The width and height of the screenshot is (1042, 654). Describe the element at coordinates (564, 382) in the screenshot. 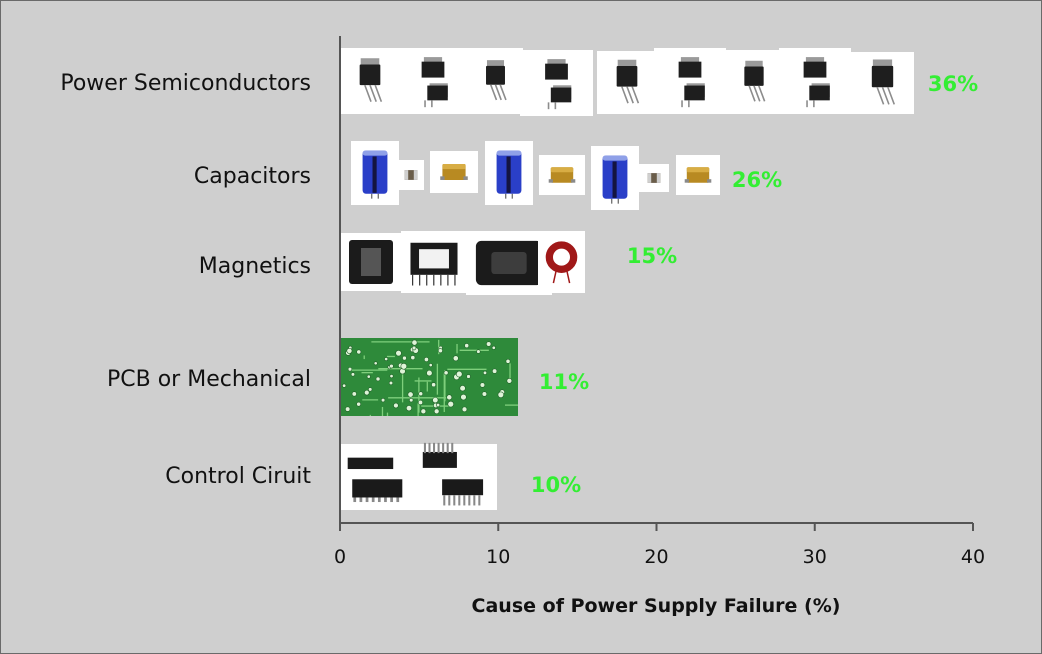

I see `value-label: 11%` at that location.